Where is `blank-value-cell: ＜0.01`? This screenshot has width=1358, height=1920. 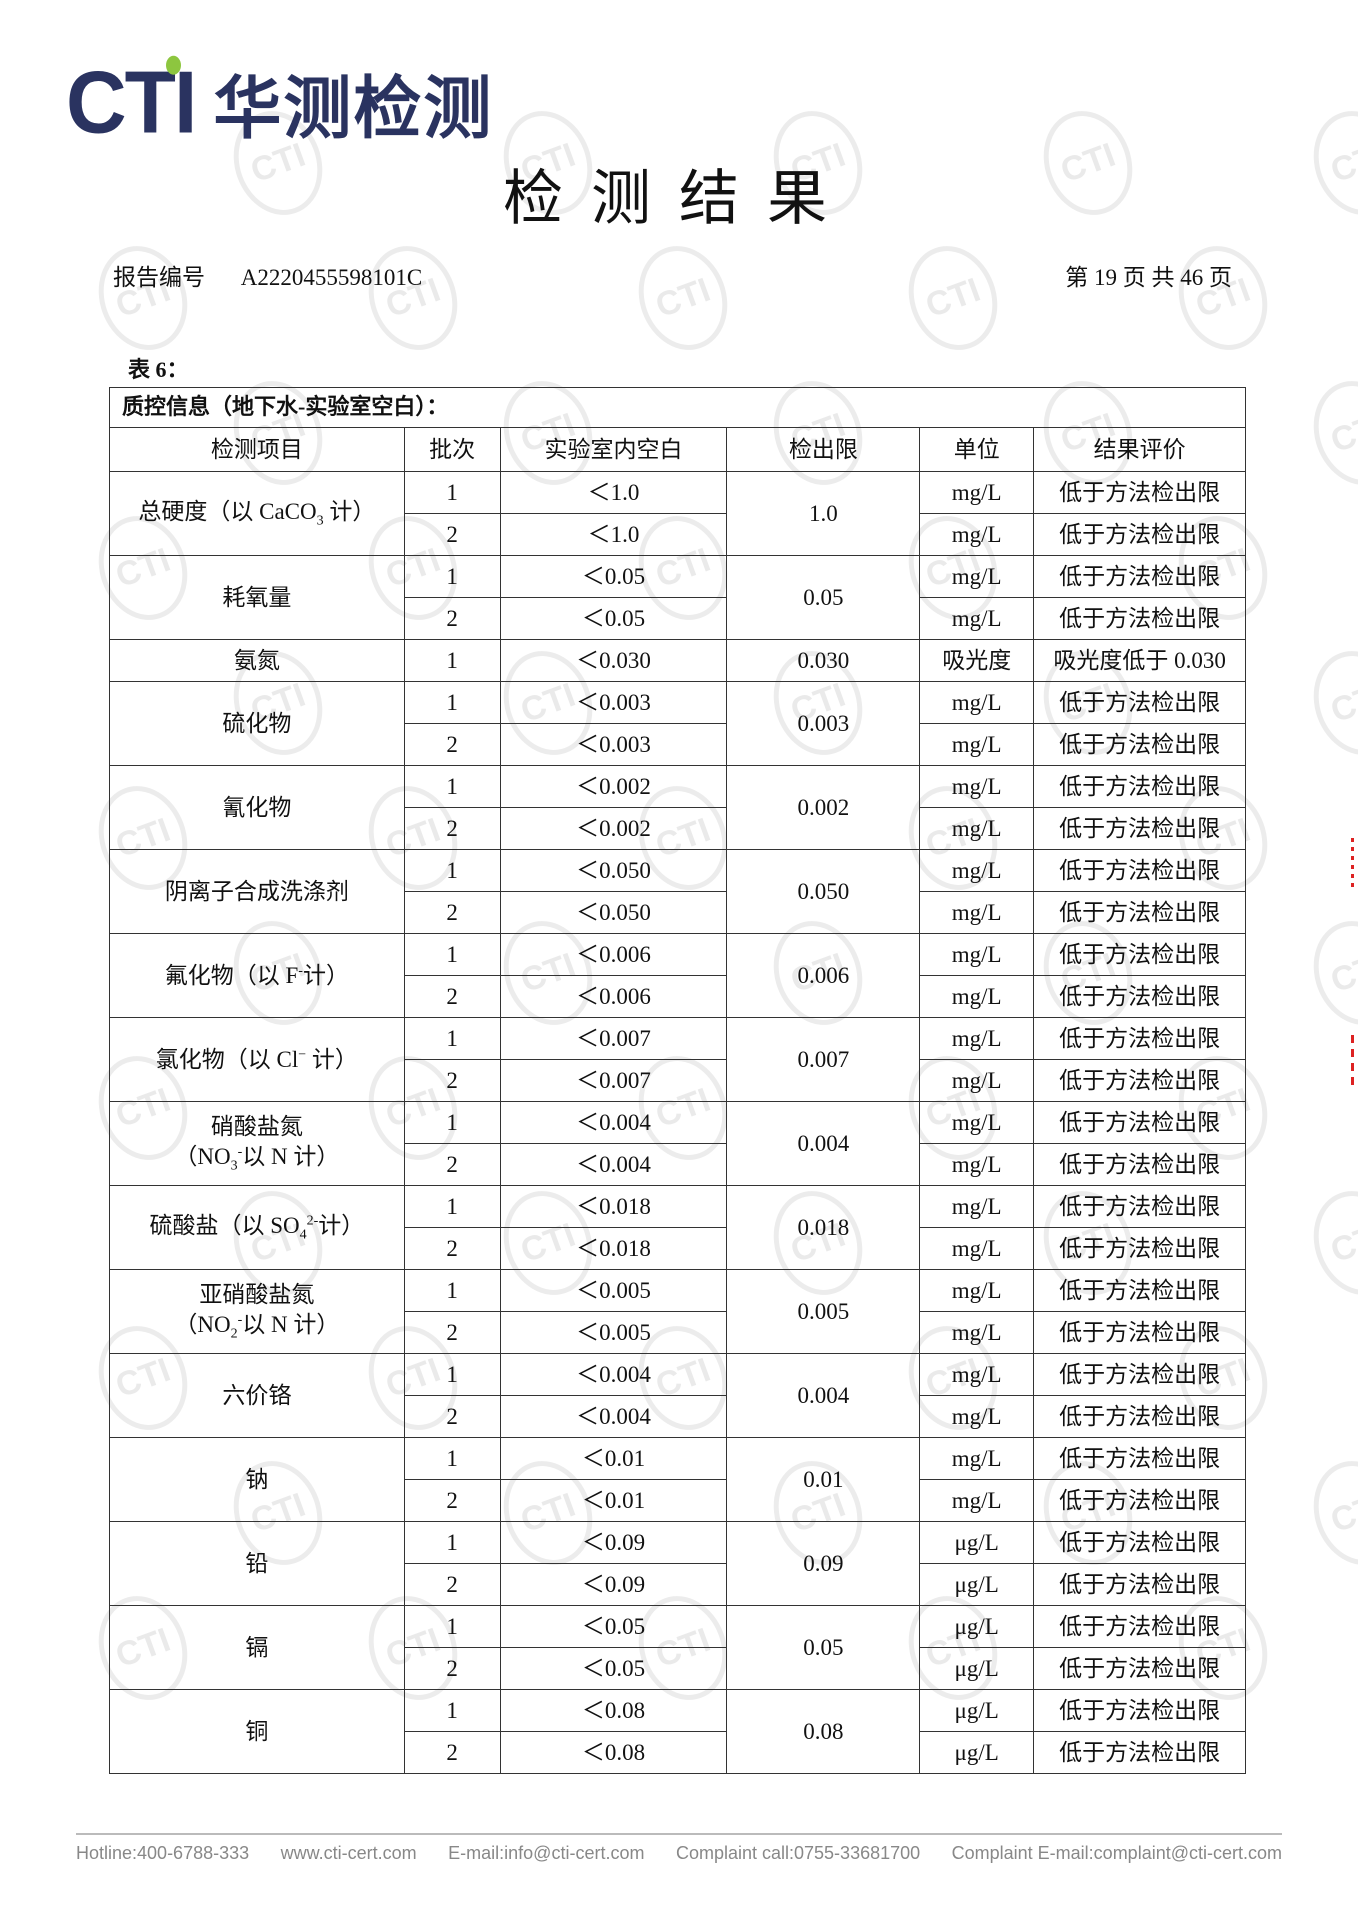 blank-value-cell: ＜0.01 is located at coordinates (613, 1500).